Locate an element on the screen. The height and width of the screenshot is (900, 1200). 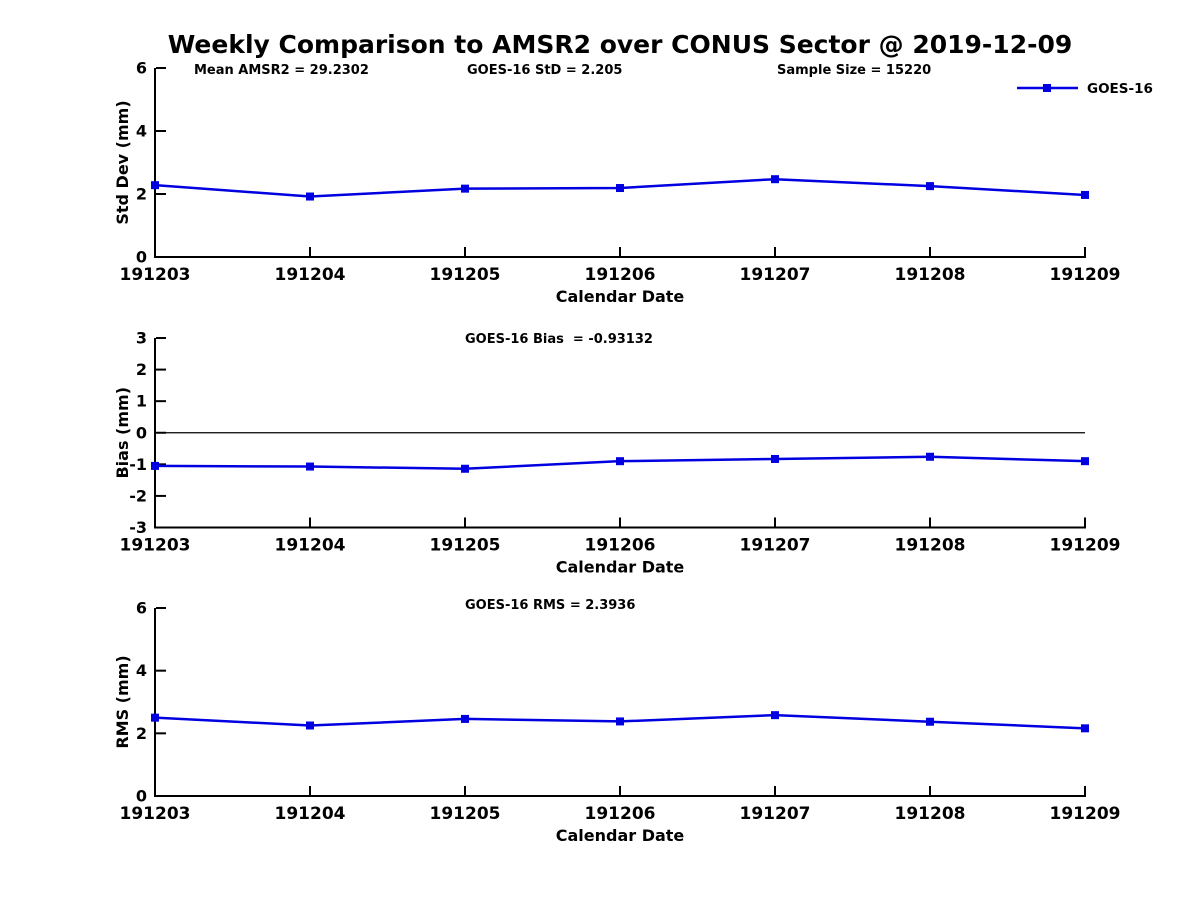
stat-annotation: GOES-16 Bias = -0.93132 is located at coordinates (559, 339).